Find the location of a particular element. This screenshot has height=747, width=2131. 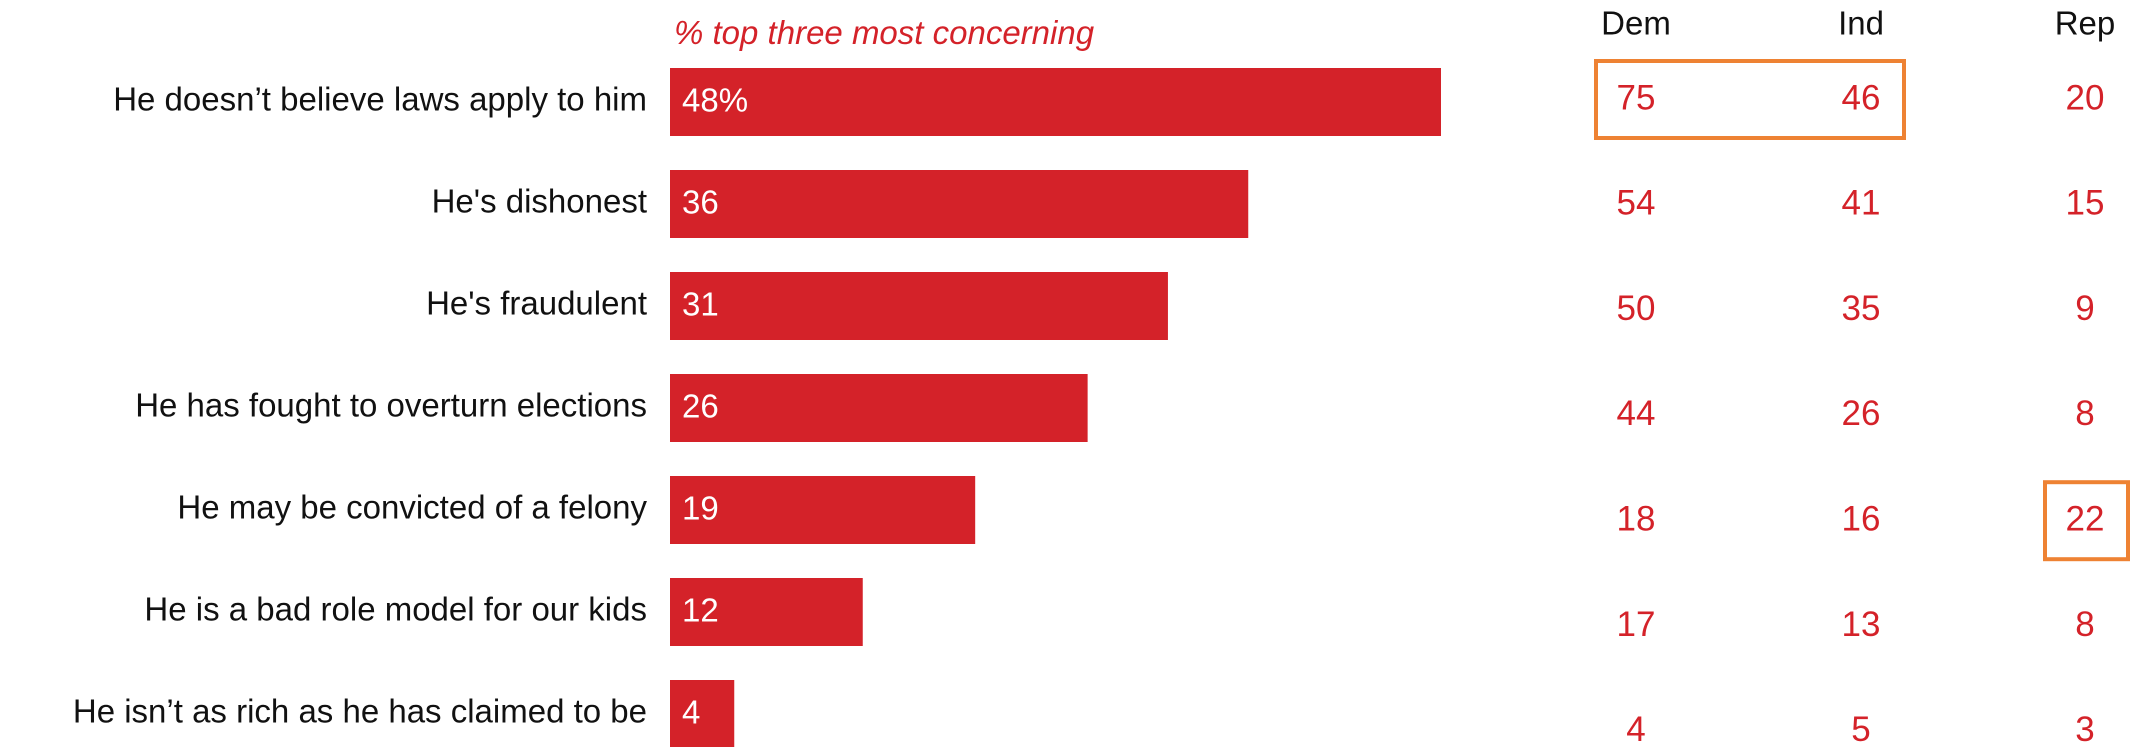

category-label: He's dishonest is located at coordinates (539, 201).